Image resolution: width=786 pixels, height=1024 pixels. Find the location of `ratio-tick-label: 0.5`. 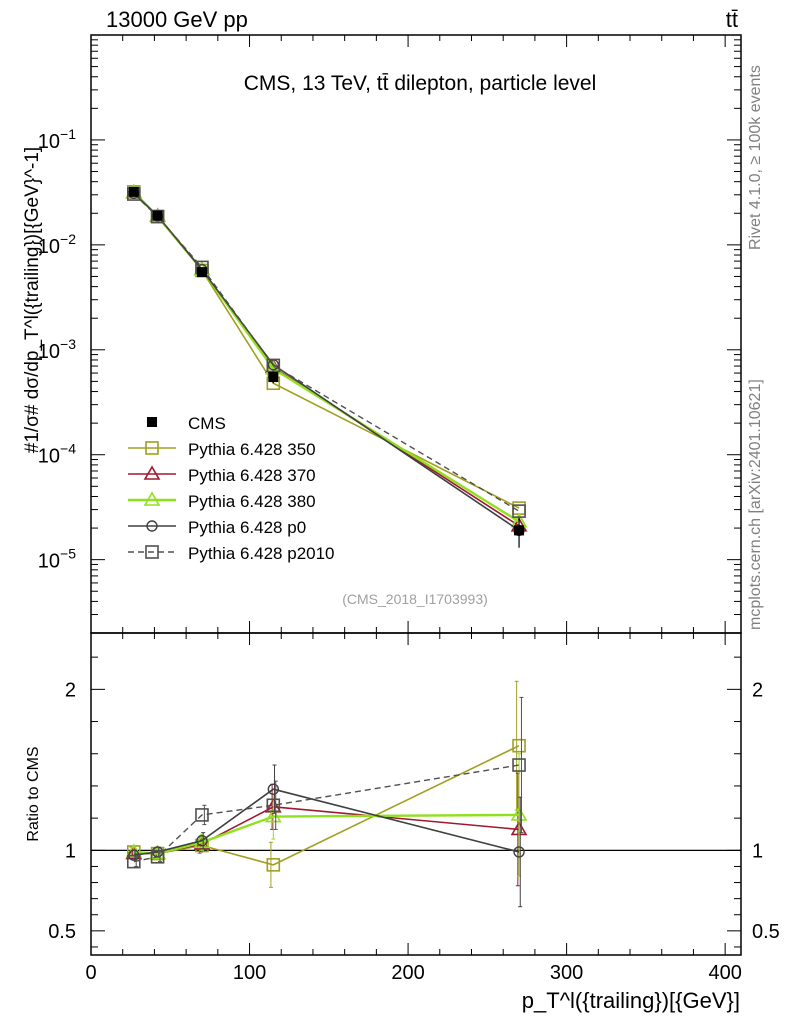

ratio-tick-label: 0.5 is located at coordinates (62, 932).